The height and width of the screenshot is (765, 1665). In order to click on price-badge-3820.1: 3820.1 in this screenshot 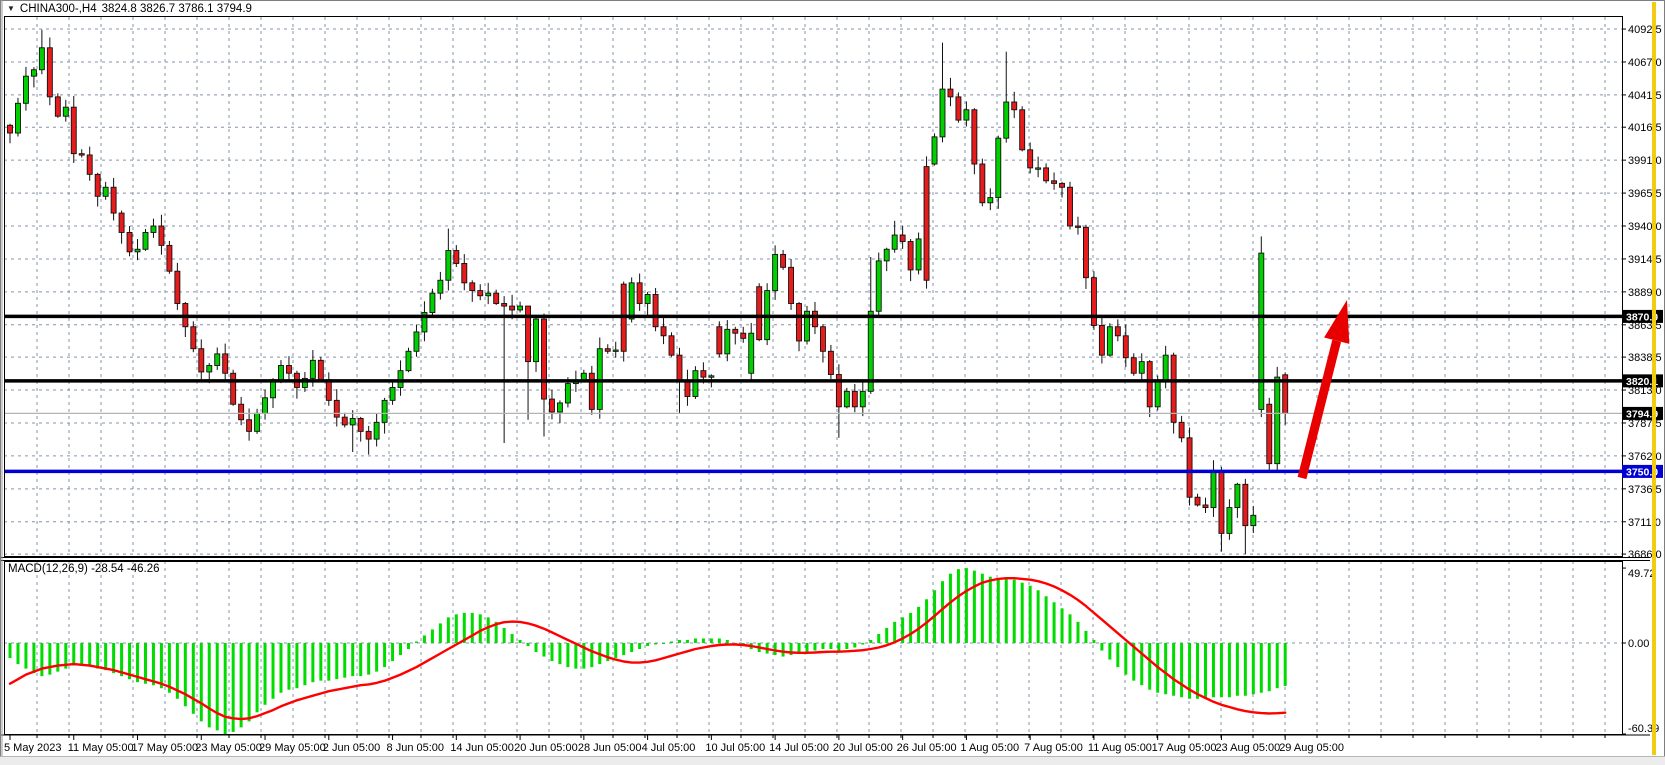, I will do `click(1642, 381)`.